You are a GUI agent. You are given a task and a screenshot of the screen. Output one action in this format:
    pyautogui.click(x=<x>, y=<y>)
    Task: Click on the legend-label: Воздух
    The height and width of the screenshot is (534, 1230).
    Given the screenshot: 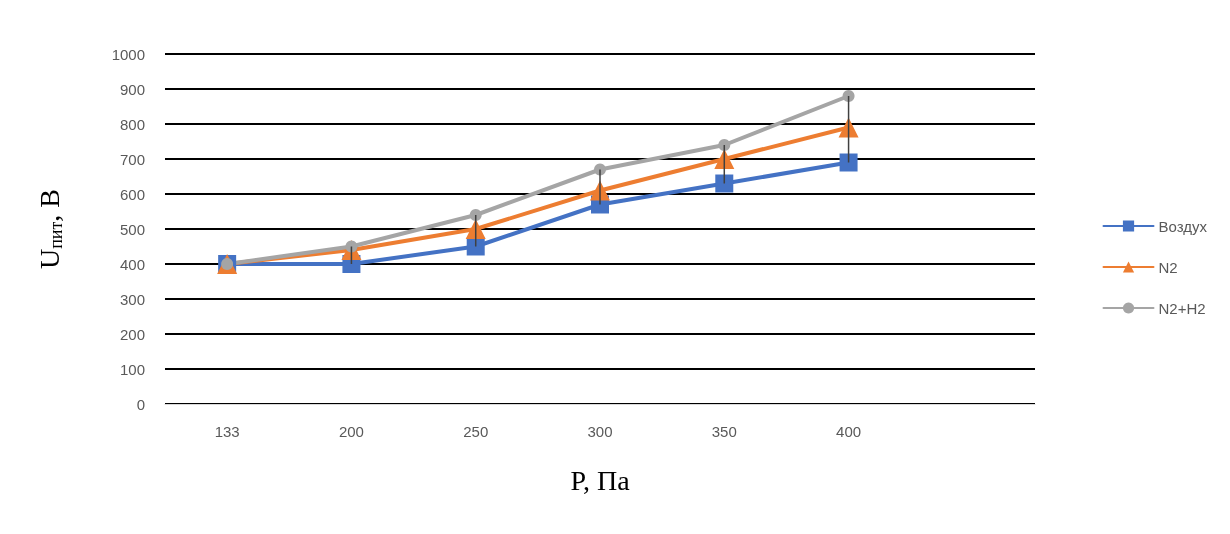 What is the action you would take?
    pyautogui.click(x=1183, y=226)
    